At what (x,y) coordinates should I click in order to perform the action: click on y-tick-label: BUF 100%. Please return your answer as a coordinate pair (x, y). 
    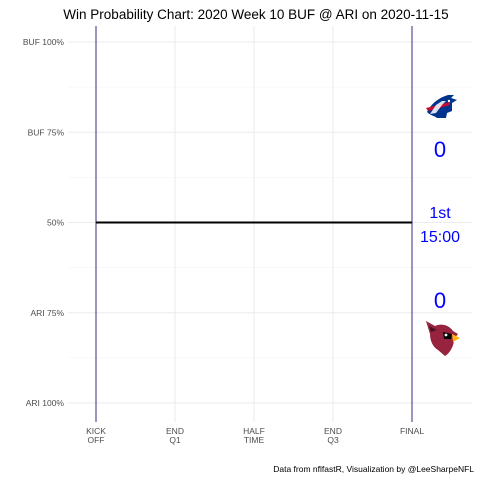
    Looking at the image, I should click on (44, 42).